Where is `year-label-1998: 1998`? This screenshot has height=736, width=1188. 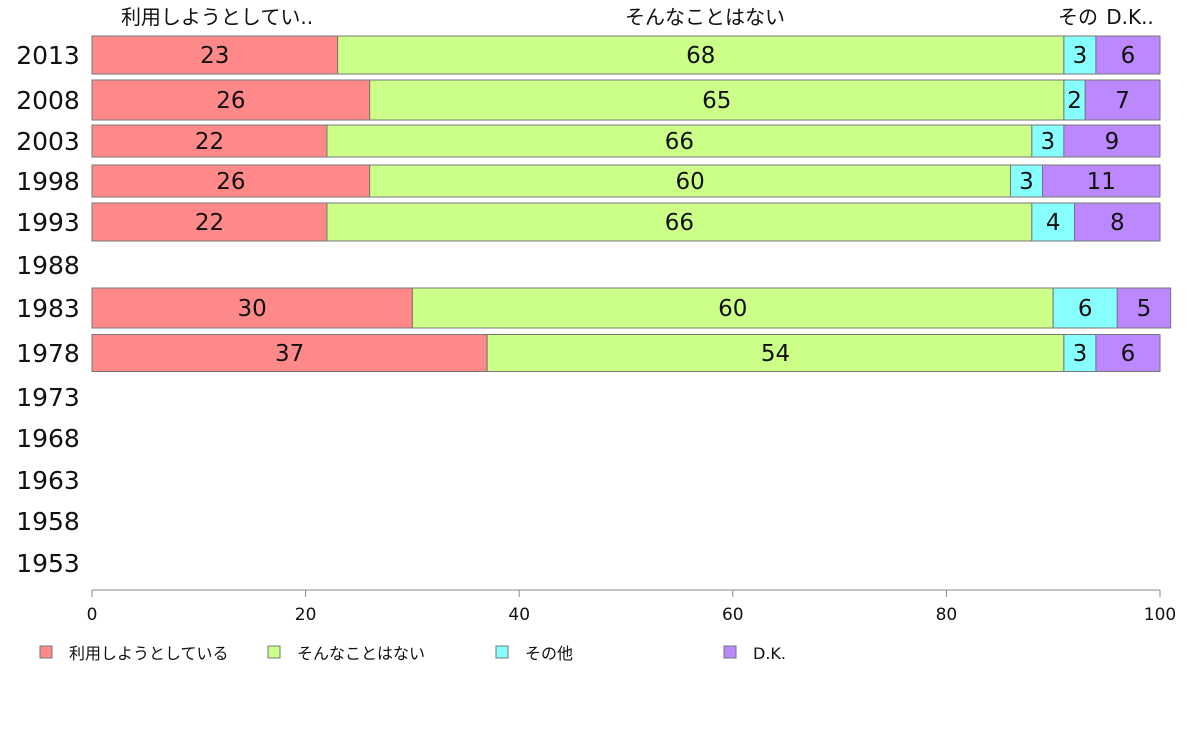
year-label-1998: 1998 is located at coordinates (48, 181).